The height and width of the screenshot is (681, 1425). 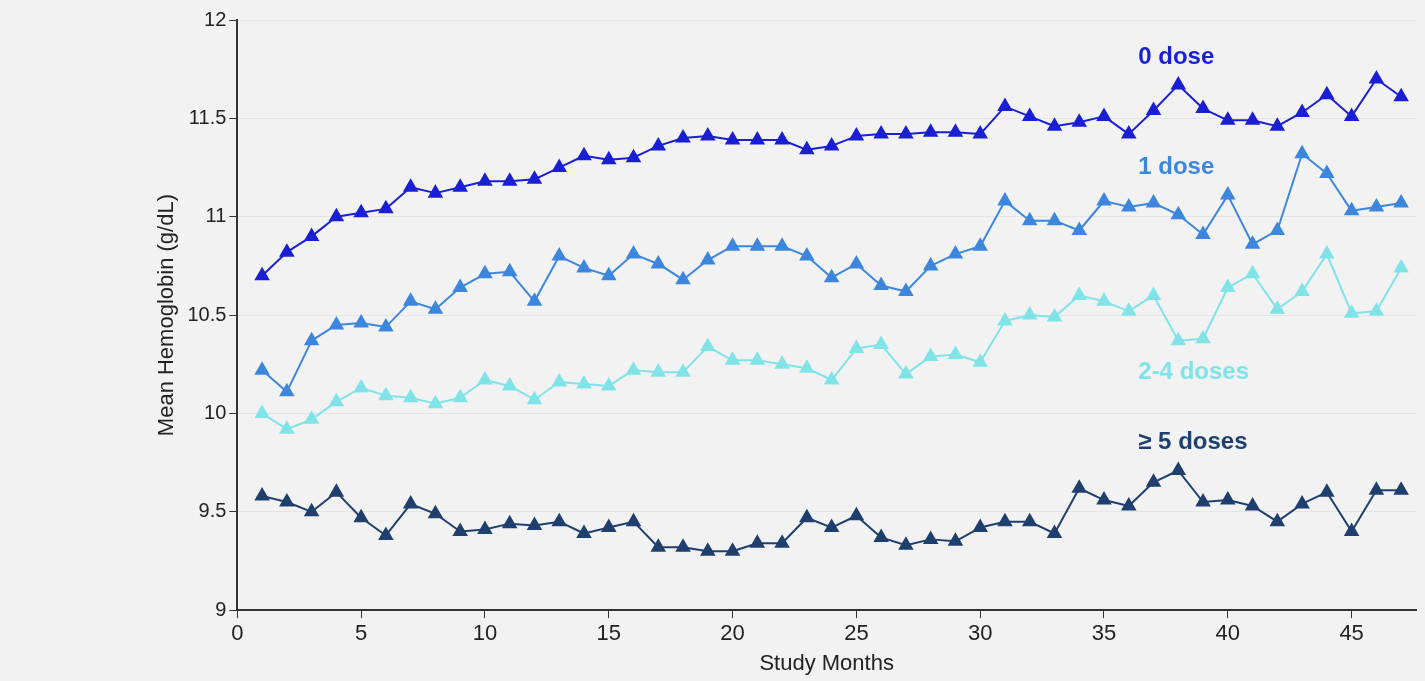 I want to click on y-axis-title: Mean Hemoglobin (g/dL), so click(x=166, y=315).